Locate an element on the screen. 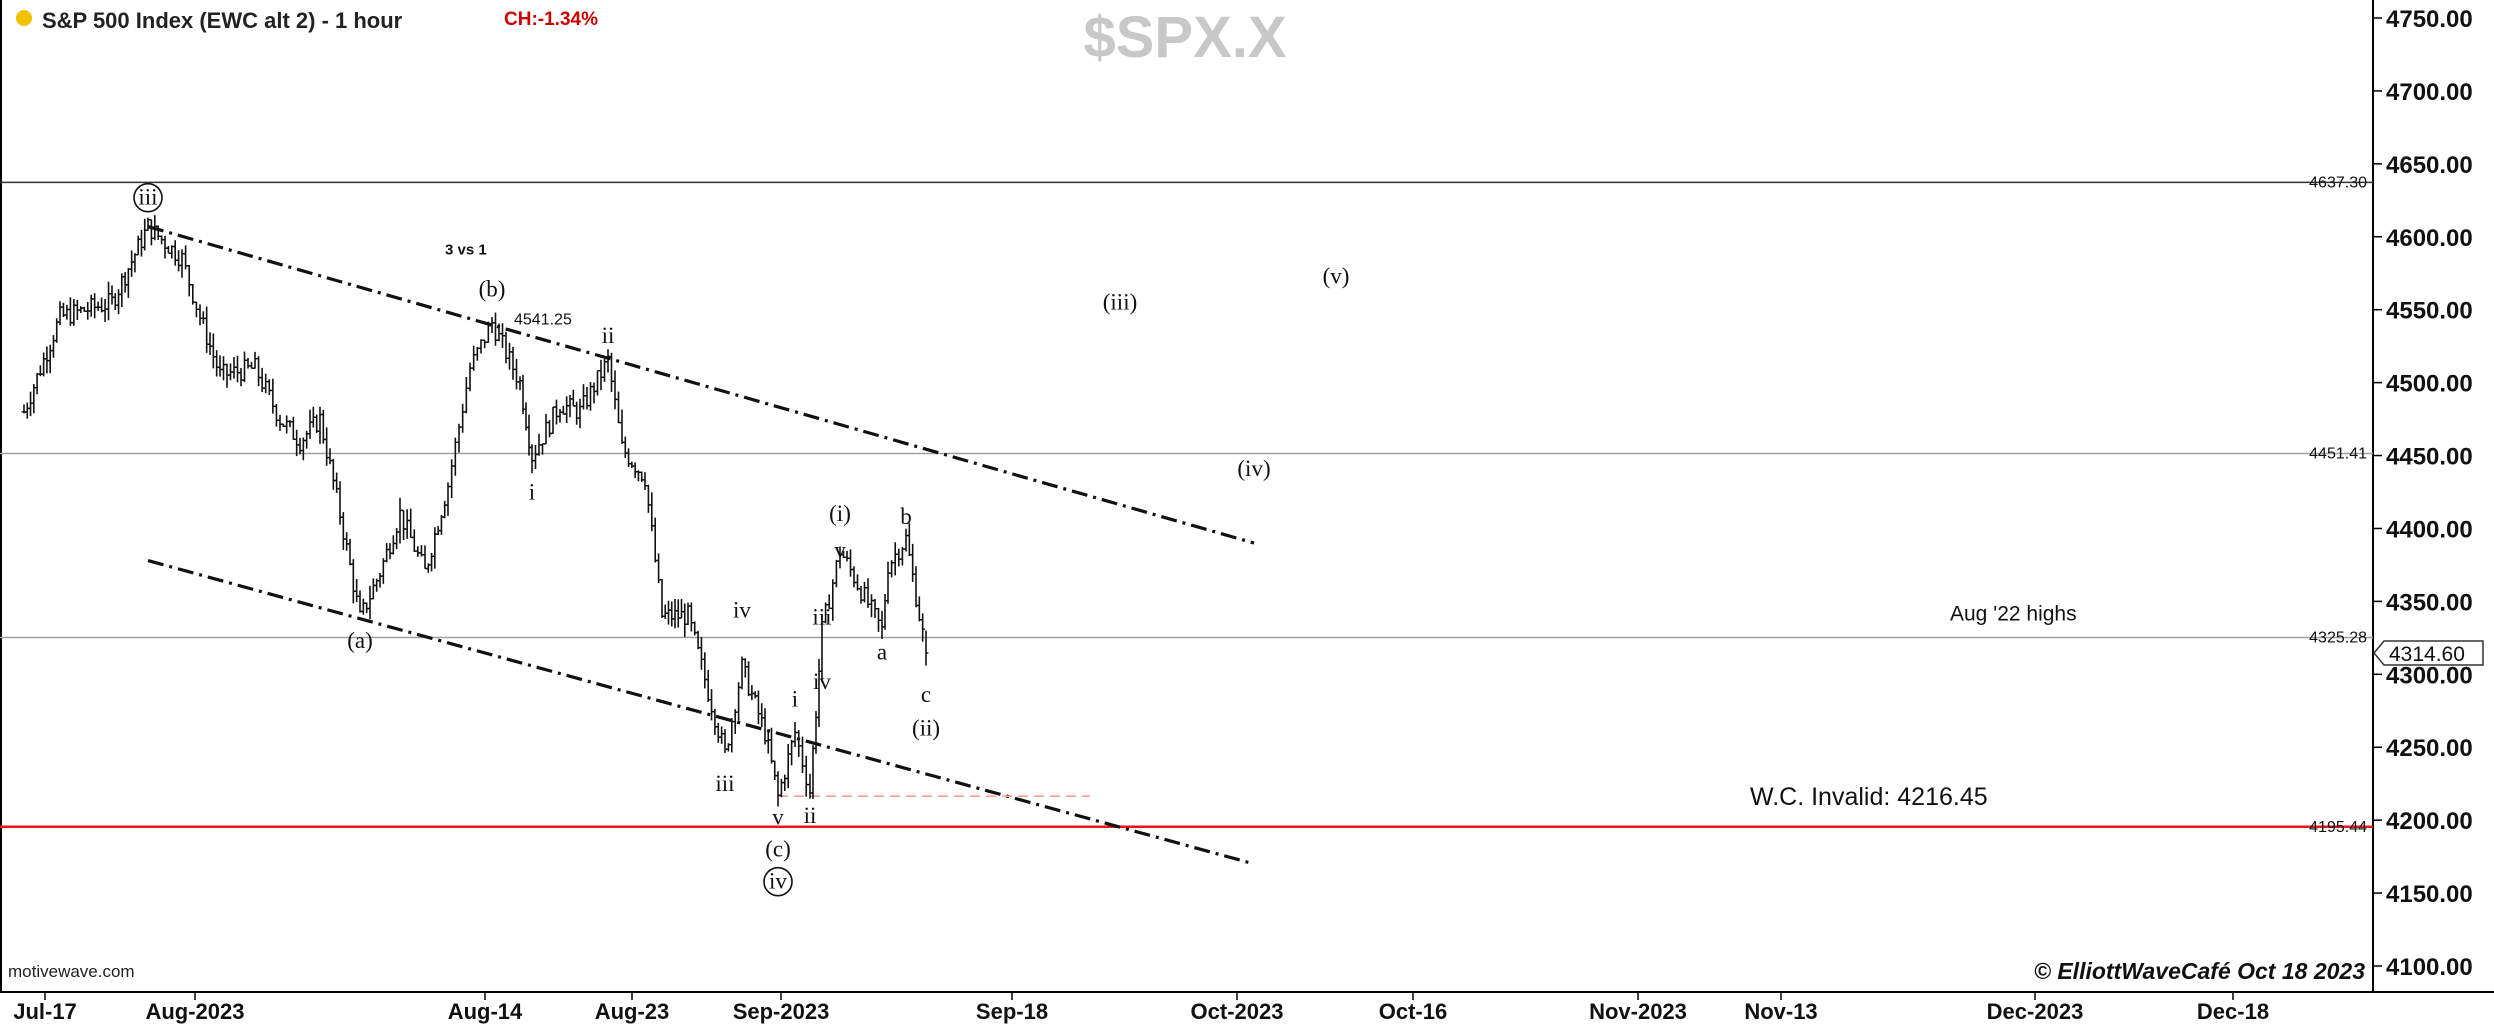 This screenshot has width=2494, height=1030. y-tick-label-13: 4100.00 is located at coordinates (2429, 967).